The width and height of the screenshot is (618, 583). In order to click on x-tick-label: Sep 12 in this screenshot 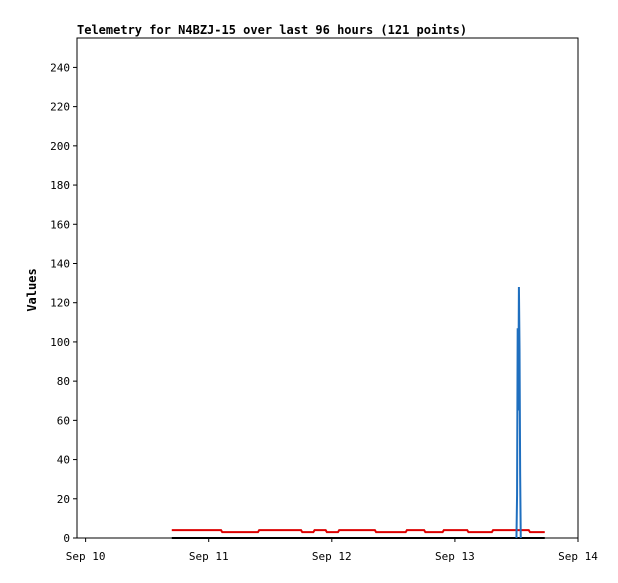, I will do `click(332, 556)`.